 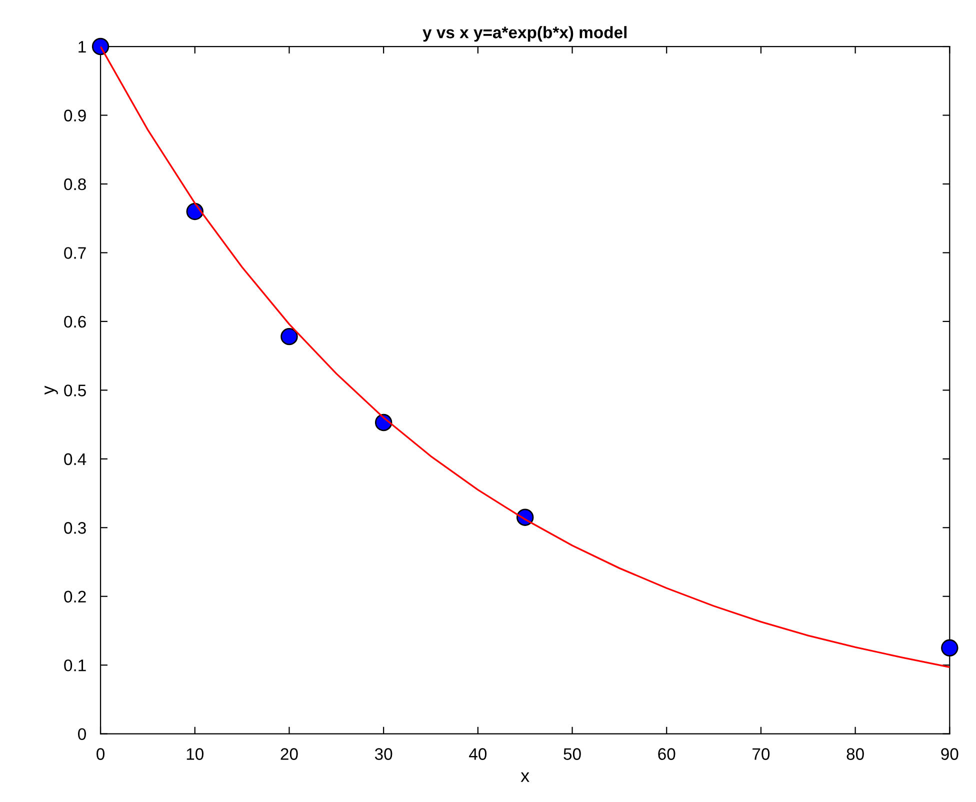 What do you see at coordinates (75, 184) in the screenshot?
I see `y-tick-label: 0.8` at bounding box center [75, 184].